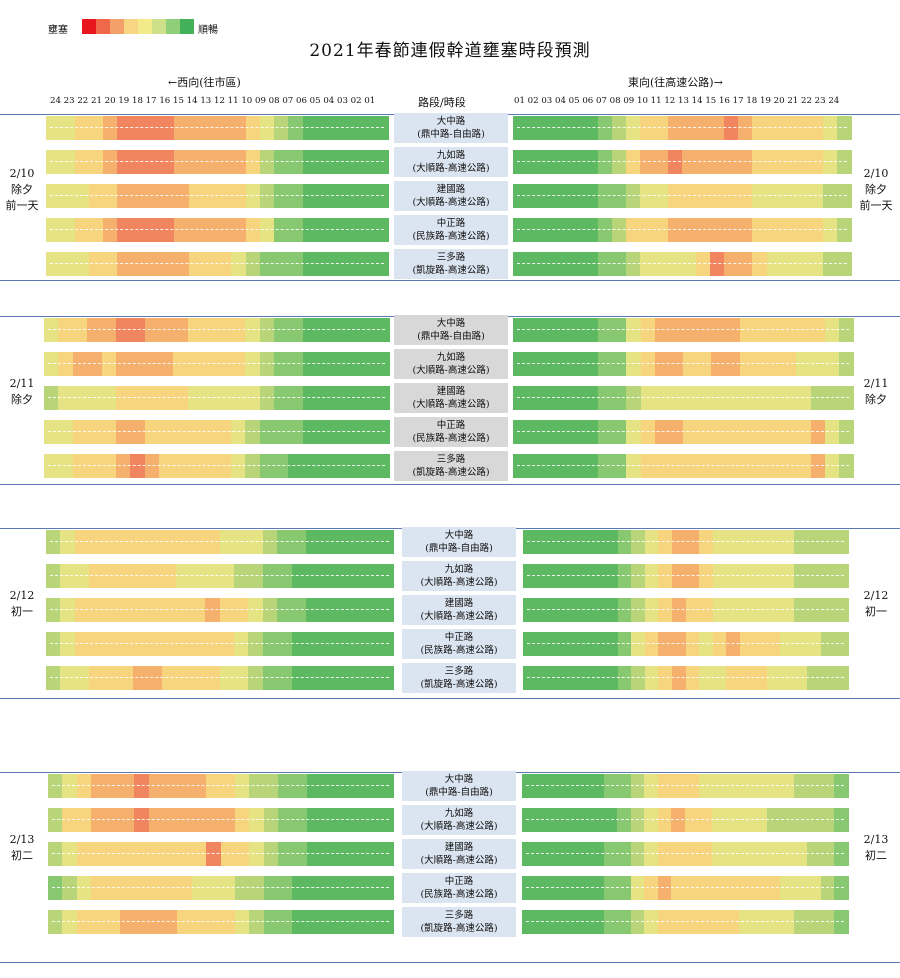  I want to click on road-name: 中正路, so click(459, 637).